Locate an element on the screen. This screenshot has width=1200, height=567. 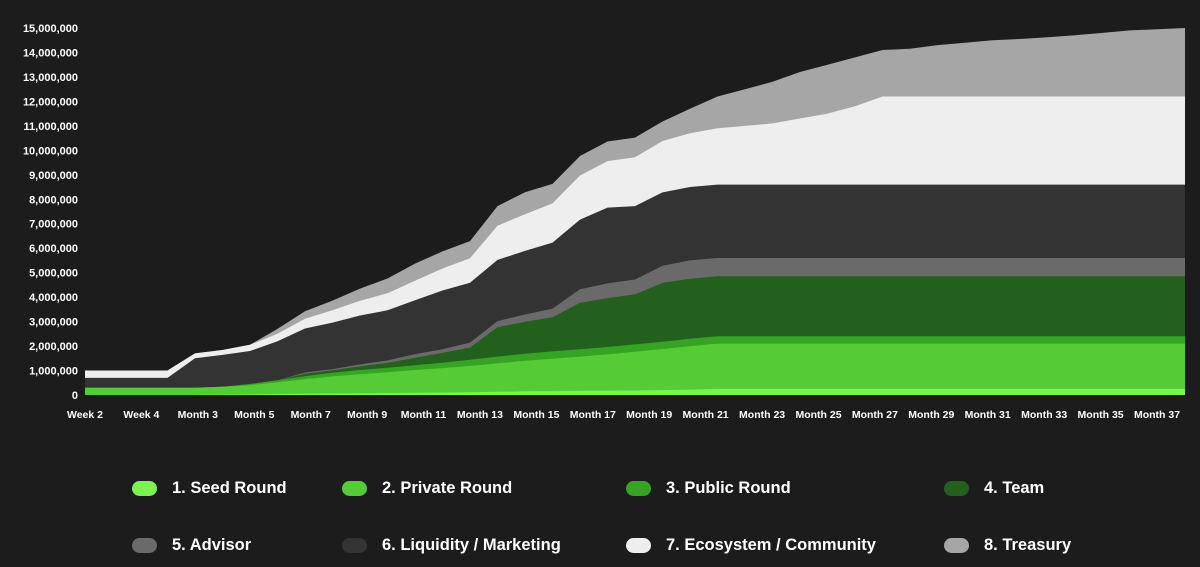
x-tick-label: Month 31 is located at coordinates (988, 415).